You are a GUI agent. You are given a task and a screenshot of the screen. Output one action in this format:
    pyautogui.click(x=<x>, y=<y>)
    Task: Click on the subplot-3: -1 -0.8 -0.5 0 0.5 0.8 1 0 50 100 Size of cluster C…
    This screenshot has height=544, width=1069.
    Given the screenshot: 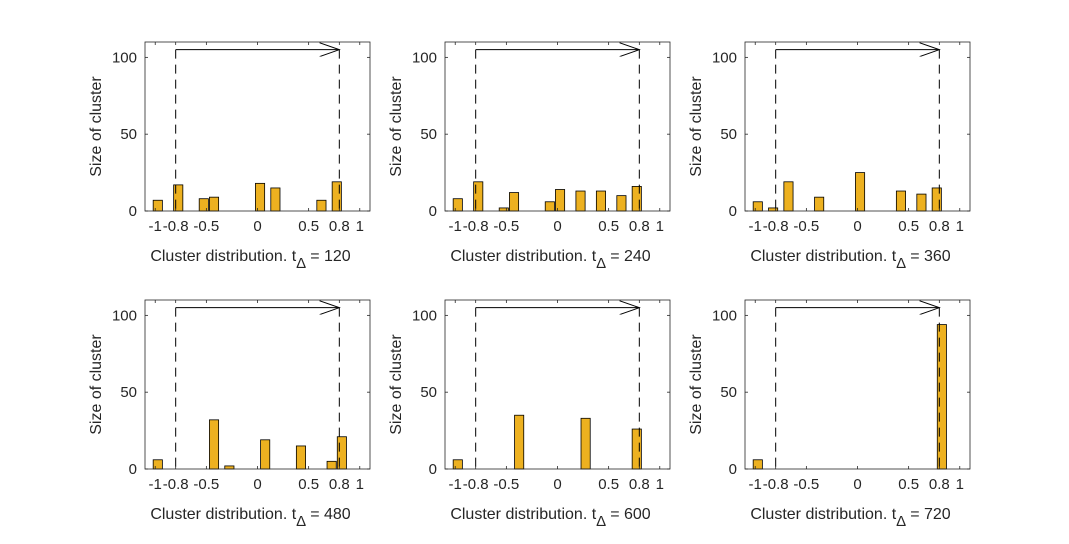 What is the action you would take?
    pyautogui.click(x=829, y=156)
    